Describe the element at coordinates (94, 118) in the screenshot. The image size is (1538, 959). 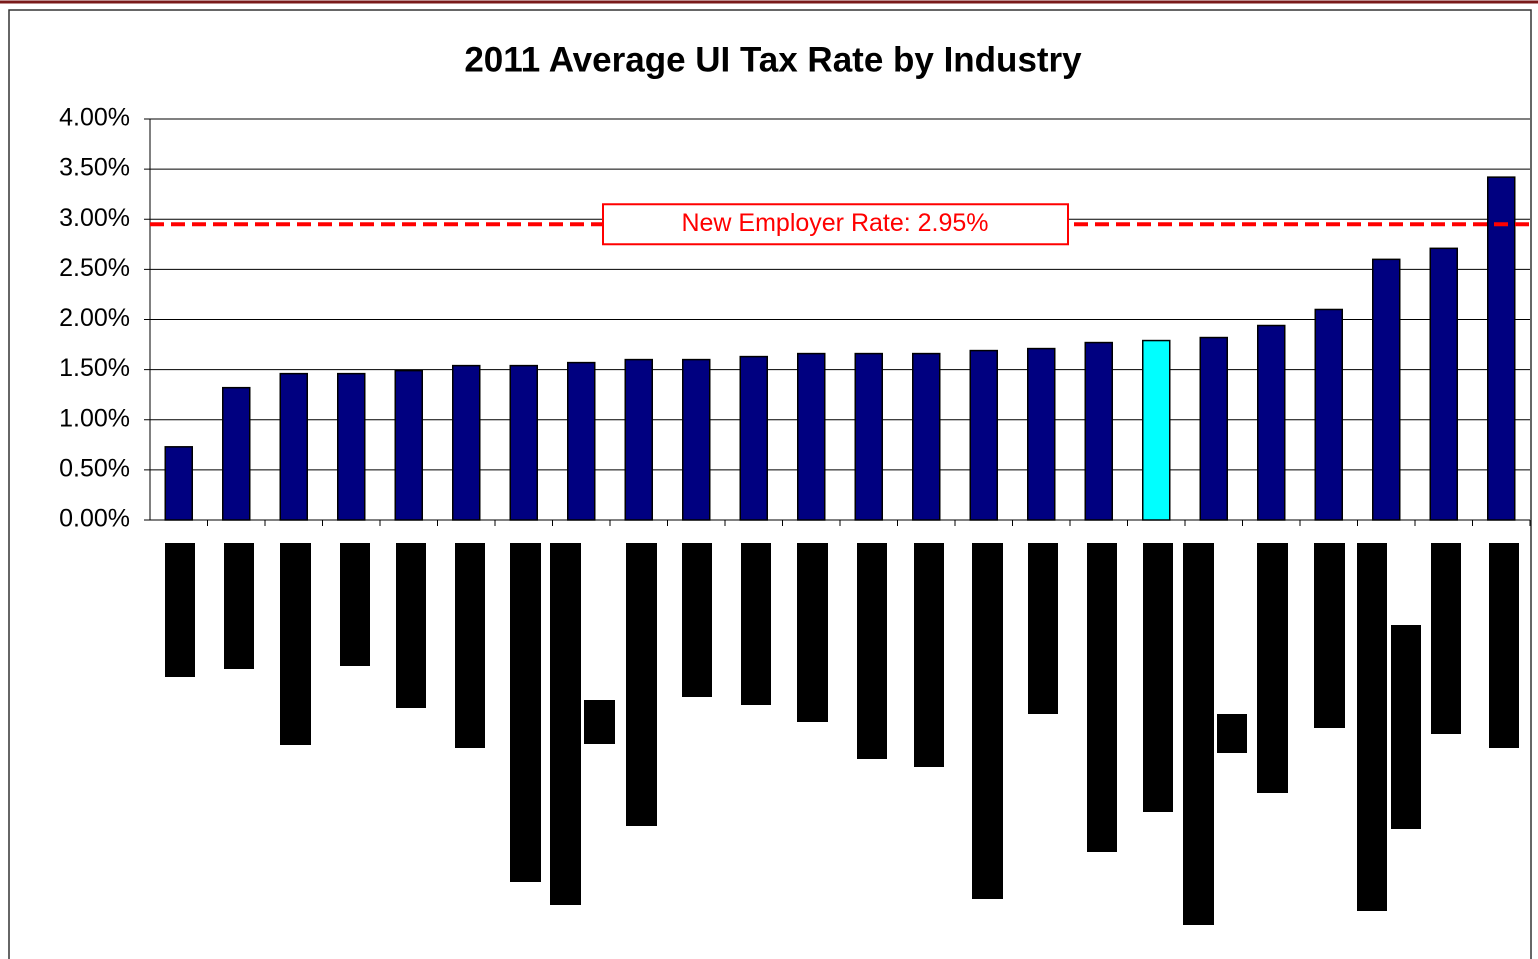
I see `y-tick-label: 4.00%` at that location.